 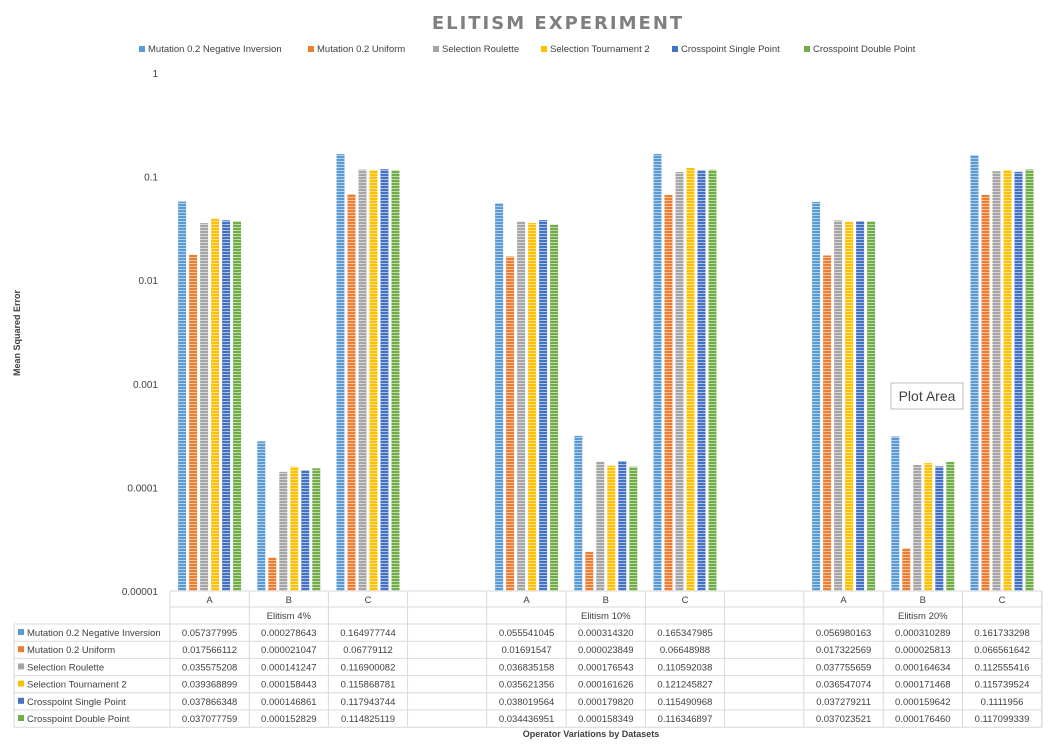 I want to click on table-cell-value: 0.01691547, so click(x=526, y=650).